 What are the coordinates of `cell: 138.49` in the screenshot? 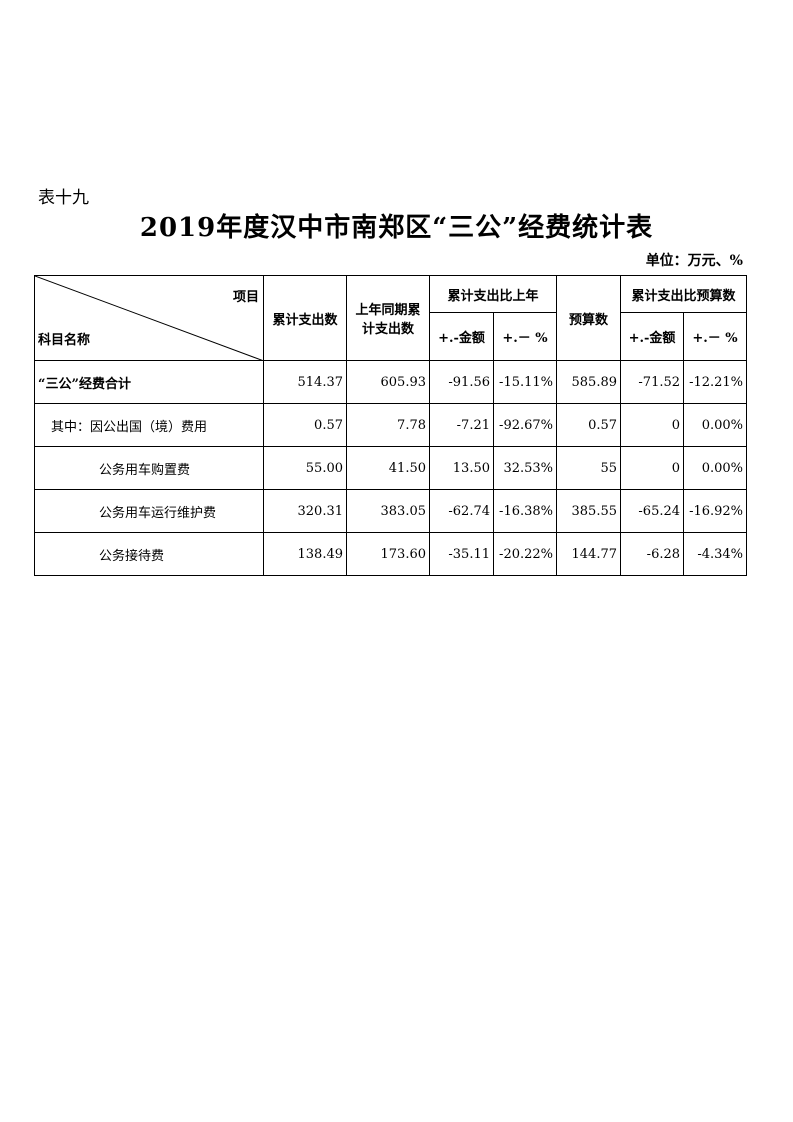 It's located at (305, 554).